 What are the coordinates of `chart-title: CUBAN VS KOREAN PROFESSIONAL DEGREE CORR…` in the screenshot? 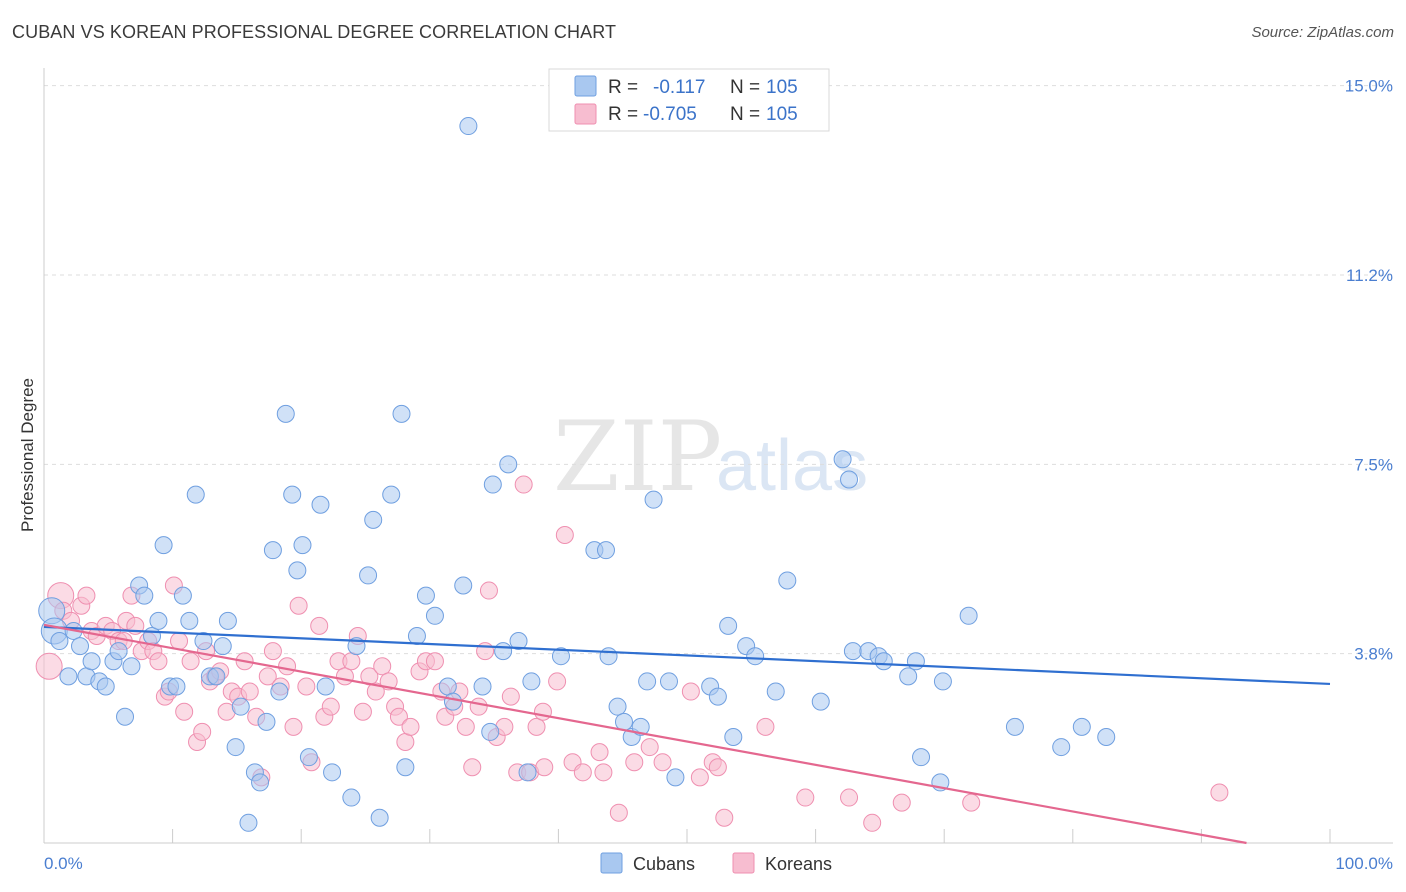 It's located at (314, 32).